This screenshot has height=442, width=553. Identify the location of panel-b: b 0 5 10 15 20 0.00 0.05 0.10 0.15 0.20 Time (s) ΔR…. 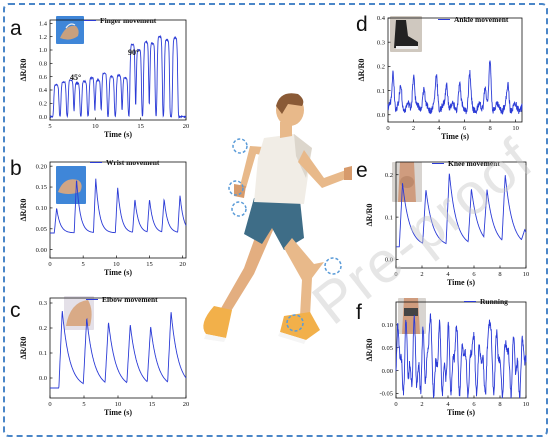
(103, 219).